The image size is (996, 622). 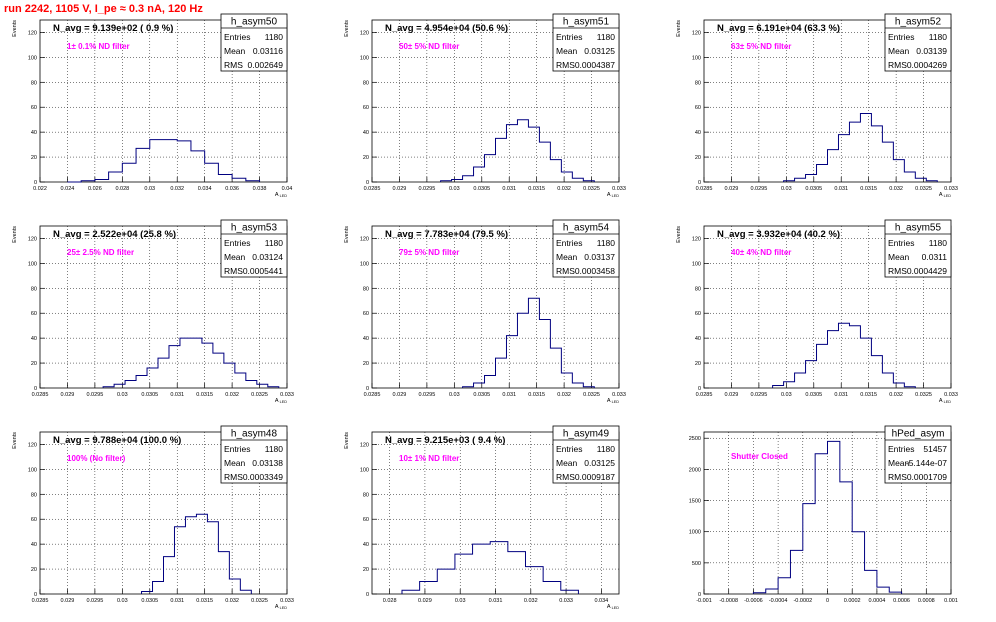 I want to click on stats-title: h_asym51, so click(x=586, y=22).